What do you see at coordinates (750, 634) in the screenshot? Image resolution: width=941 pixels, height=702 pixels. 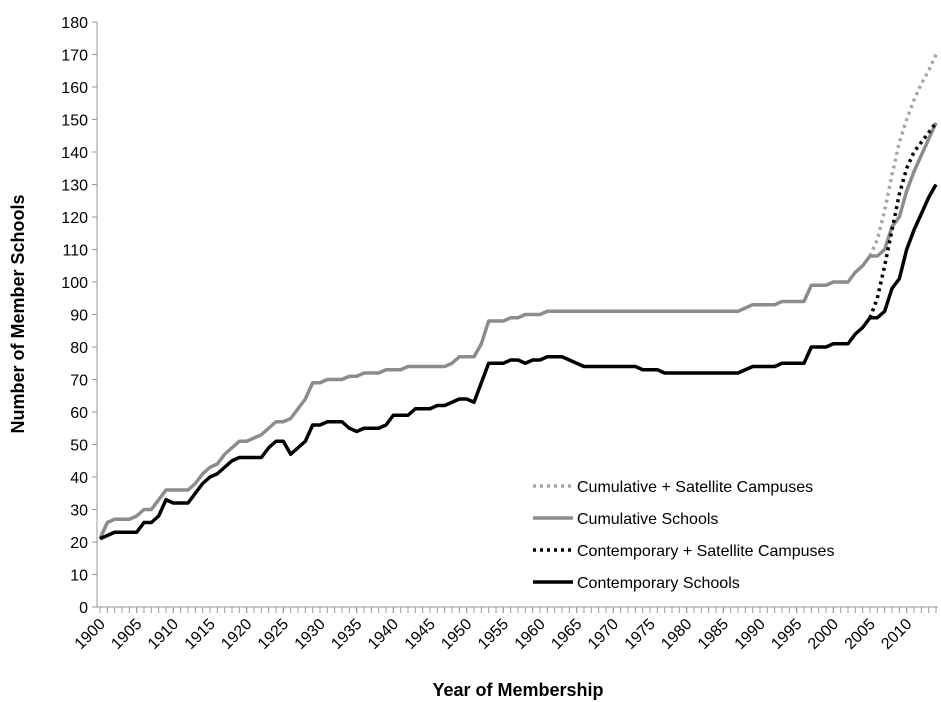 I see `x-tick-label: 1990` at bounding box center [750, 634].